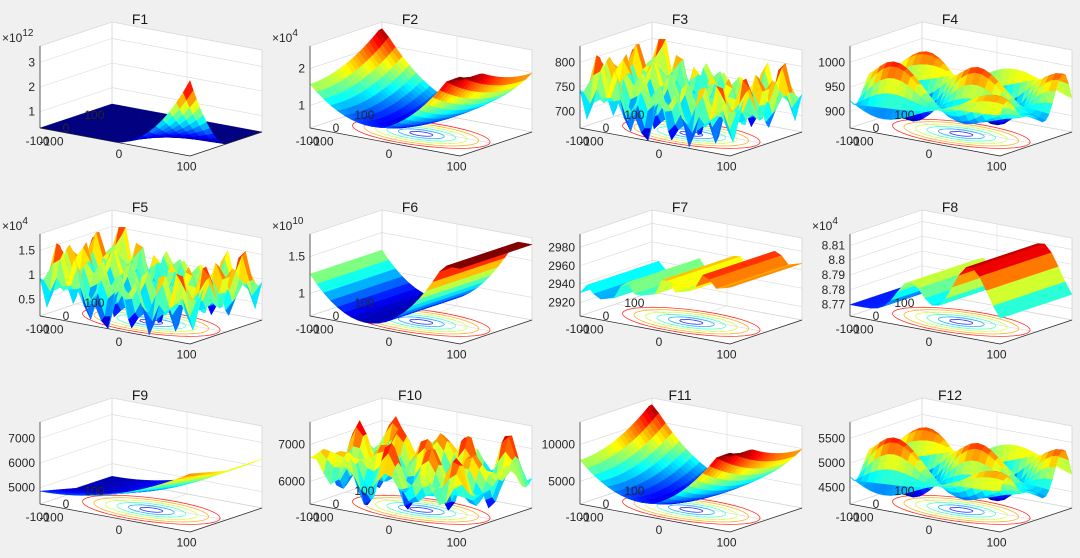  Describe the element at coordinates (410, 207) in the screenshot. I see `subplot-title: F6` at that location.